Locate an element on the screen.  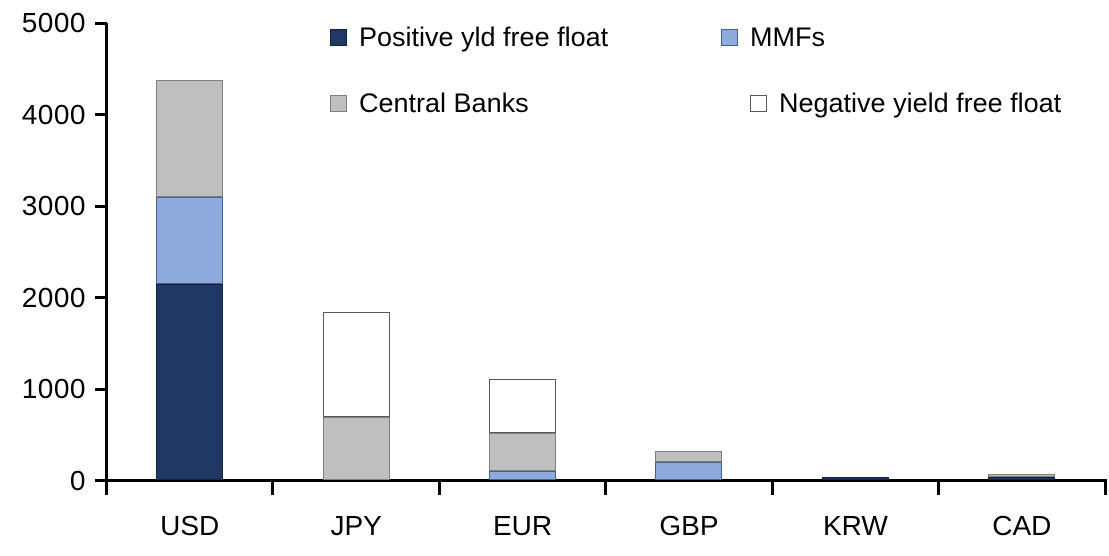
y-axis-tick-label: 1000 is located at coordinates (53, 388).